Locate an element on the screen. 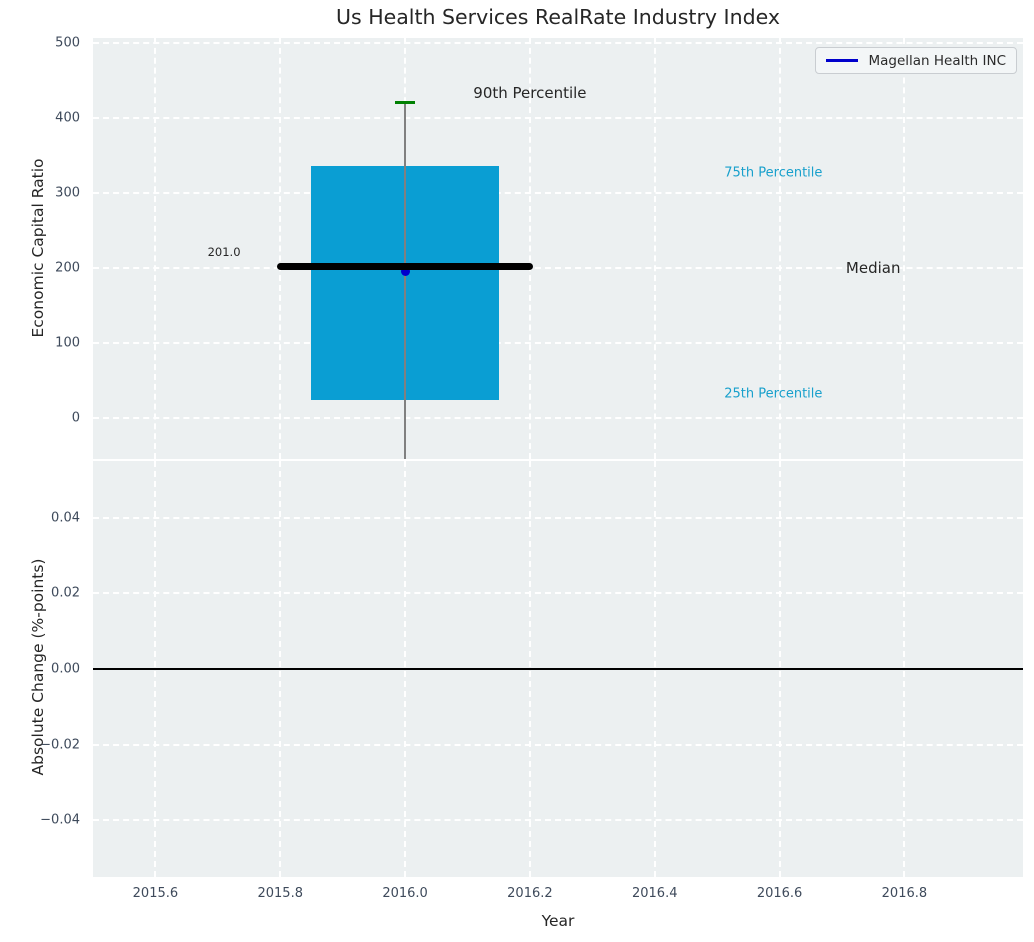  y-tick-label: 500 is located at coordinates (67, 42).